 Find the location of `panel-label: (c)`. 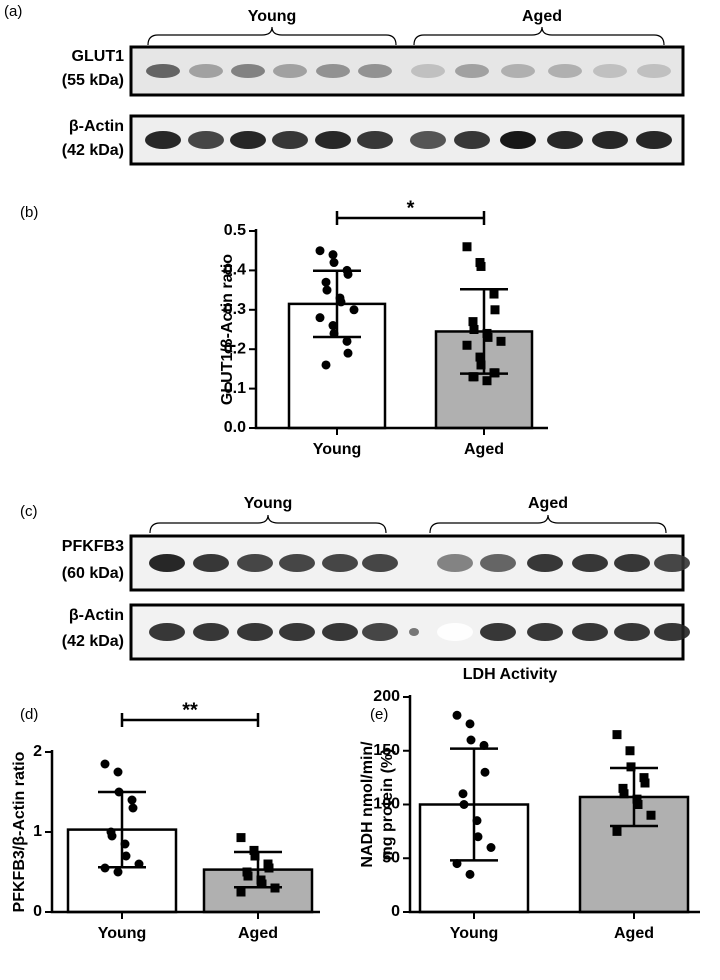

panel-label: (c) is located at coordinates (29, 511).